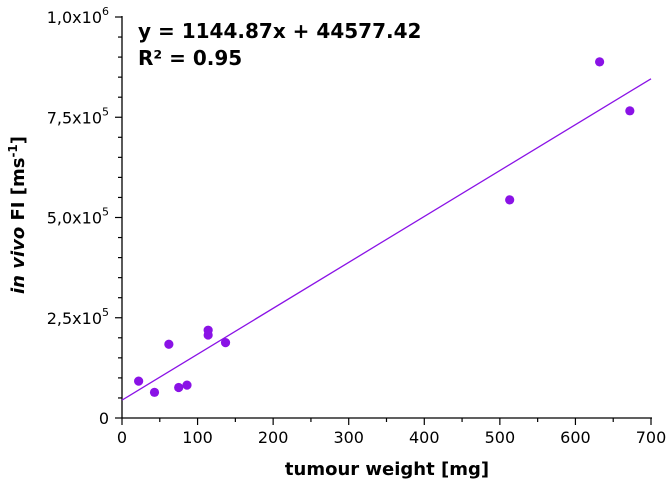  I want to click on y-tick-label: 1,0x10⁶, so click(78, 16).